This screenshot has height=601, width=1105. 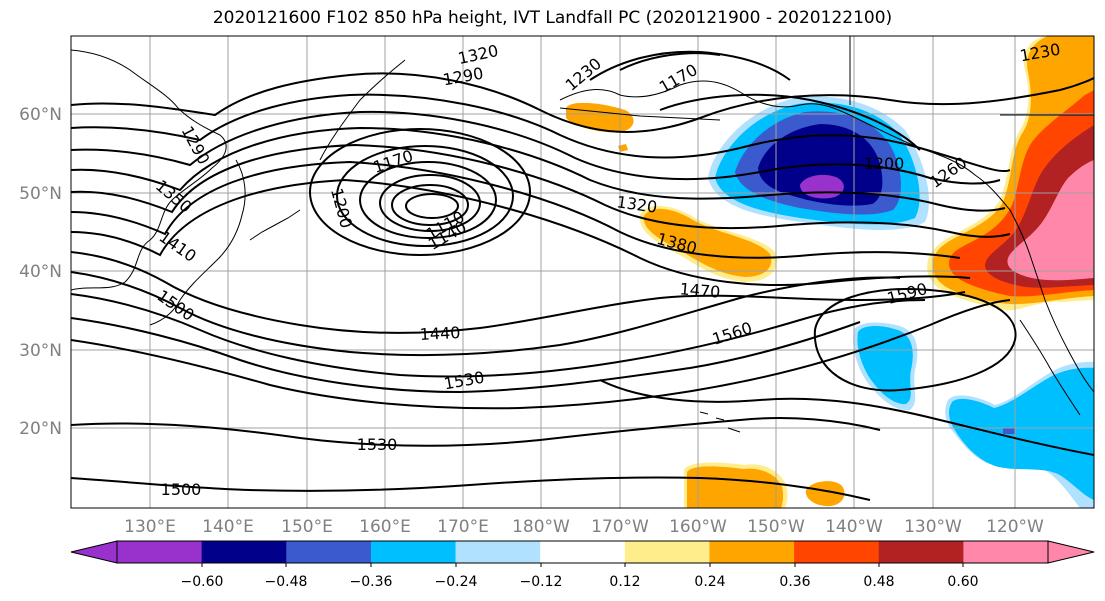 What do you see at coordinates (228, 527) in the screenshot?
I see `longitude-label: 140°E` at bounding box center [228, 527].